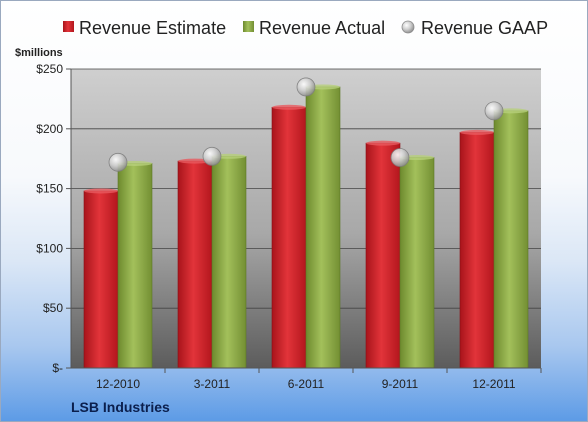  What do you see at coordinates (248, 26) in the screenshot?
I see `legend-swatch-actual` at bounding box center [248, 26].